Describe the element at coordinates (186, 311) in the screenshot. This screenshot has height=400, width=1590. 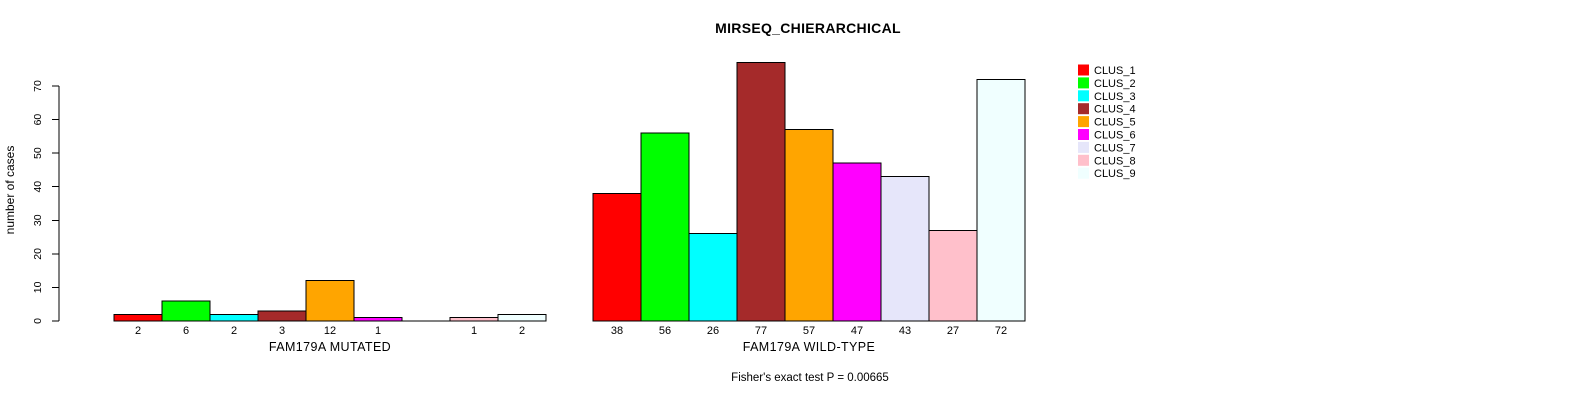
I see `bar-clus_2-mutated` at that location.